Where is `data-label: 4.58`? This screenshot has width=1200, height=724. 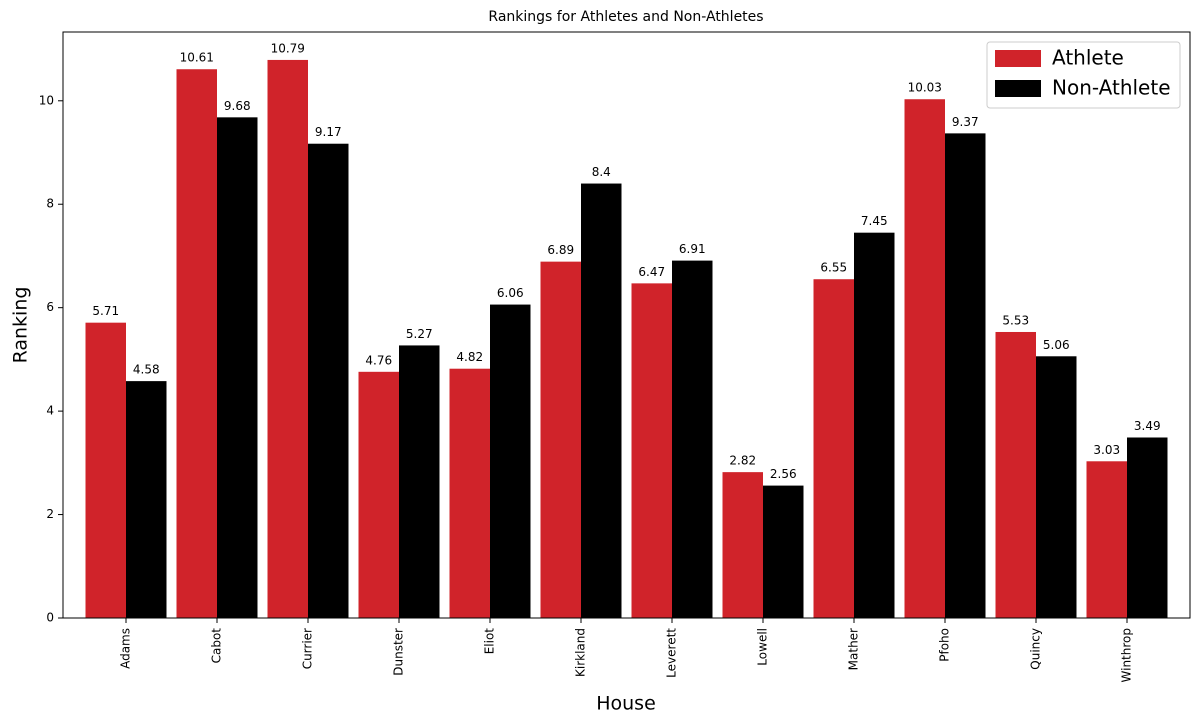
data-label: 4.58 is located at coordinates (146, 370).